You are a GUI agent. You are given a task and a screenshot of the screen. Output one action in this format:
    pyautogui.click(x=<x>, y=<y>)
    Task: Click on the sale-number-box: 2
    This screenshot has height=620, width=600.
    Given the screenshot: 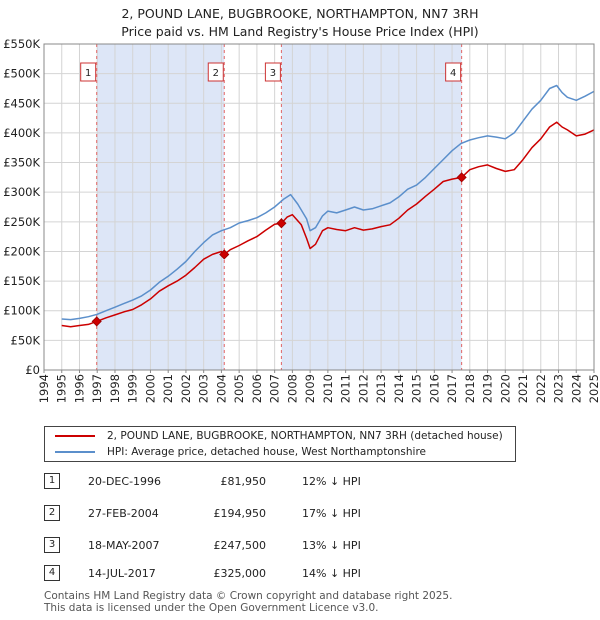 What is the action you would take?
    pyautogui.click(x=215, y=72)
    